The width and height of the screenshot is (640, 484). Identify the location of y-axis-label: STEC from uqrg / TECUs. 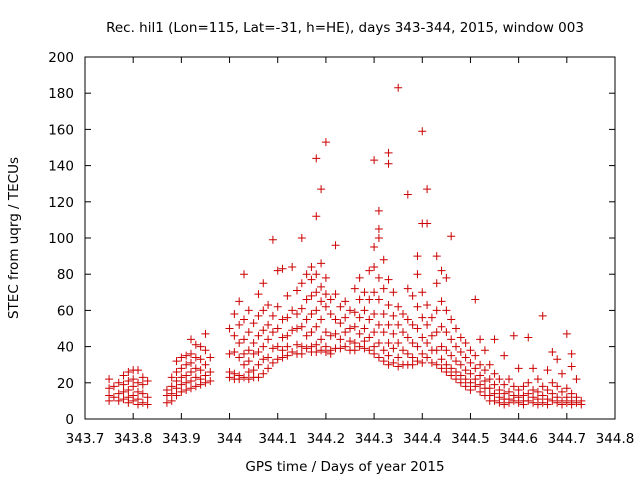
(14, 238).